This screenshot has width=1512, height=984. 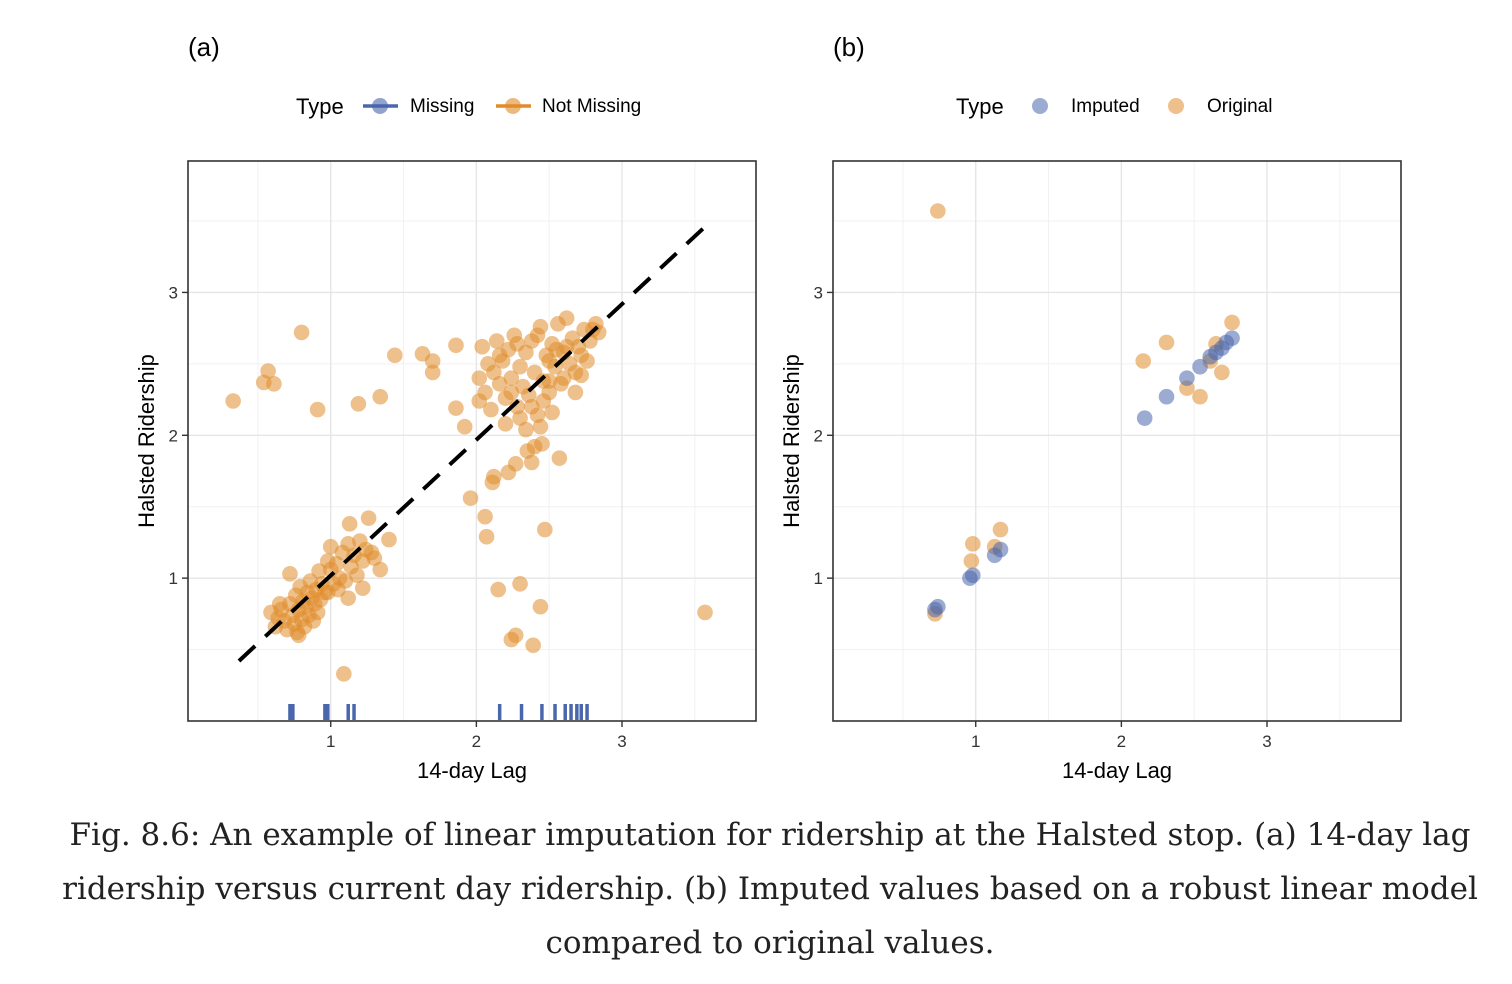 What do you see at coordinates (320, 106) in the screenshot?
I see `legend-title-a: Type` at bounding box center [320, 106].